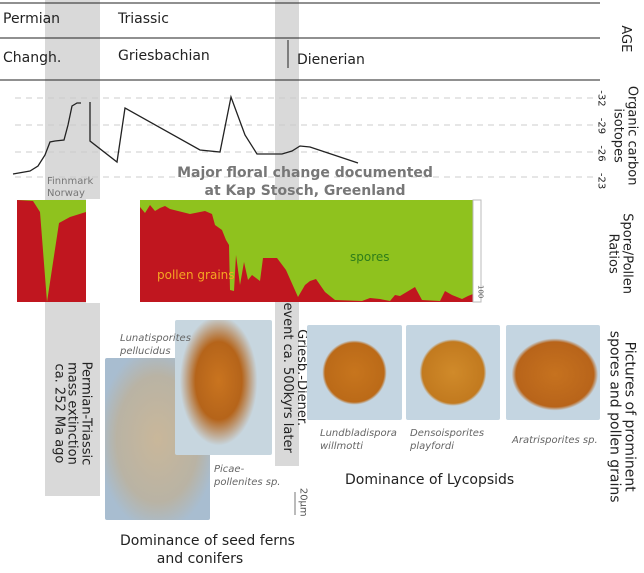 This screenshot has height=573, width=644. What do you see at coordinates (207, 550) in the screenshot?
I see `caption-seed-ferns: Dominance of seed ferns and conifers` at bounding box center [207, 550].